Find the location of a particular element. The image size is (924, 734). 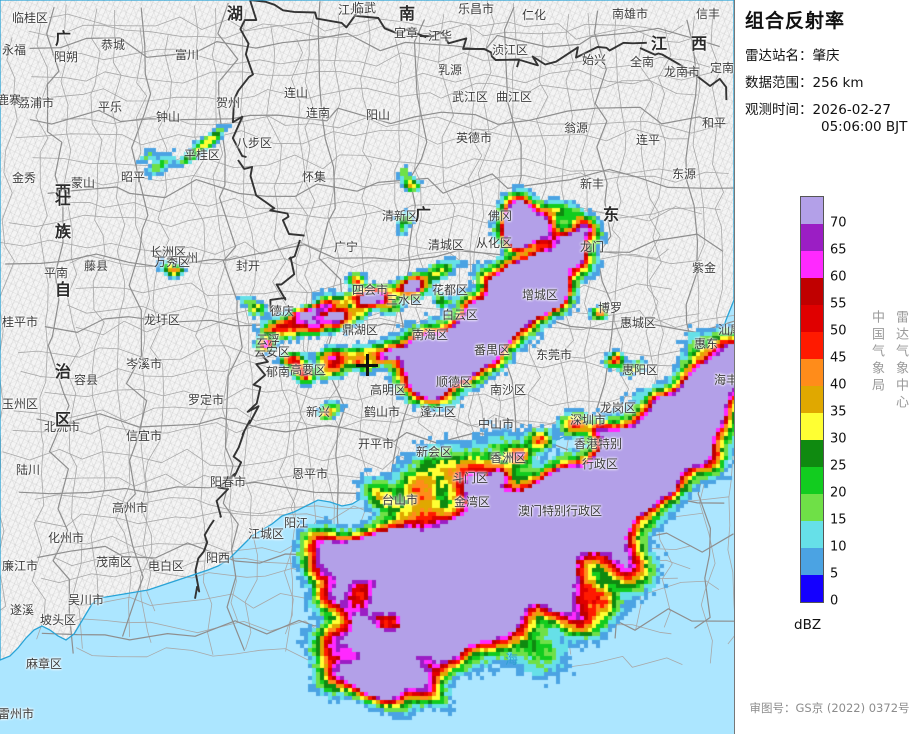

colorbar-tick-label: 5 is located at coordinates (834, 574).